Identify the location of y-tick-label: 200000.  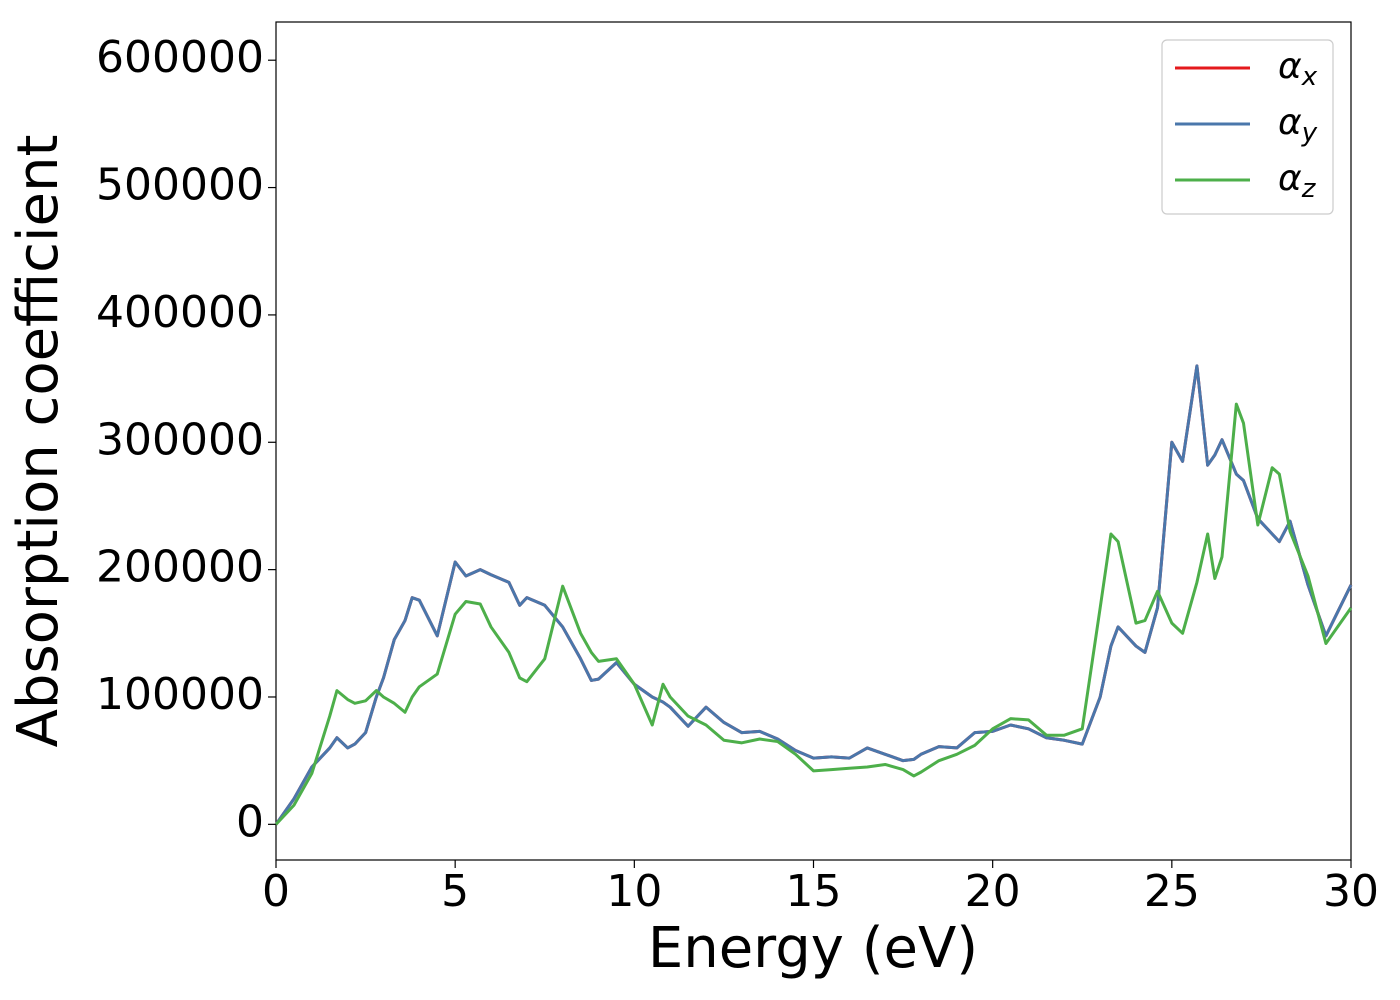
(180, 567).